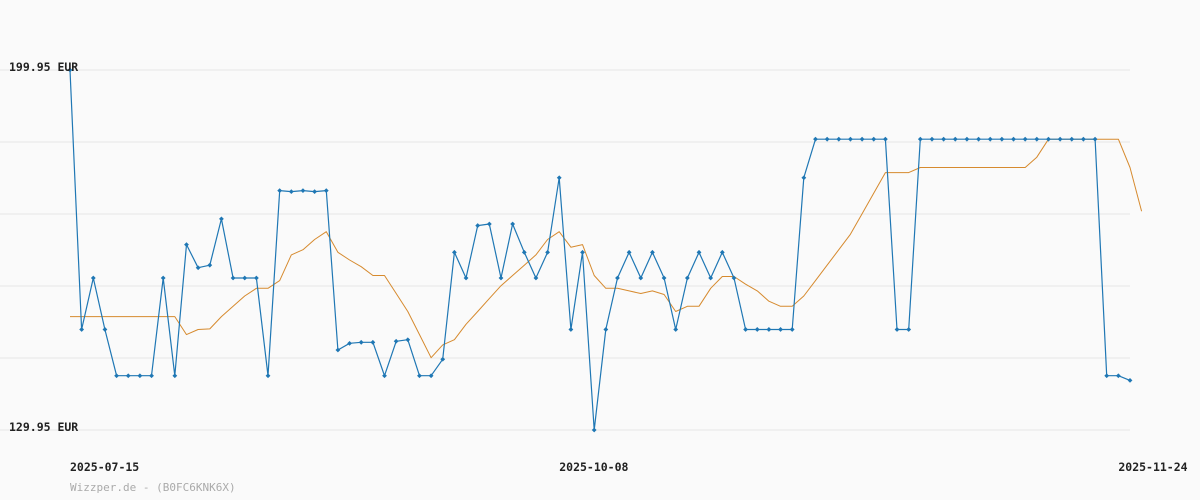 The width and height of the screenshot is (1200, 500). I want to click on chart-credit: Wizzper.de - (B0FC6KNK6X), so click(153, 487).